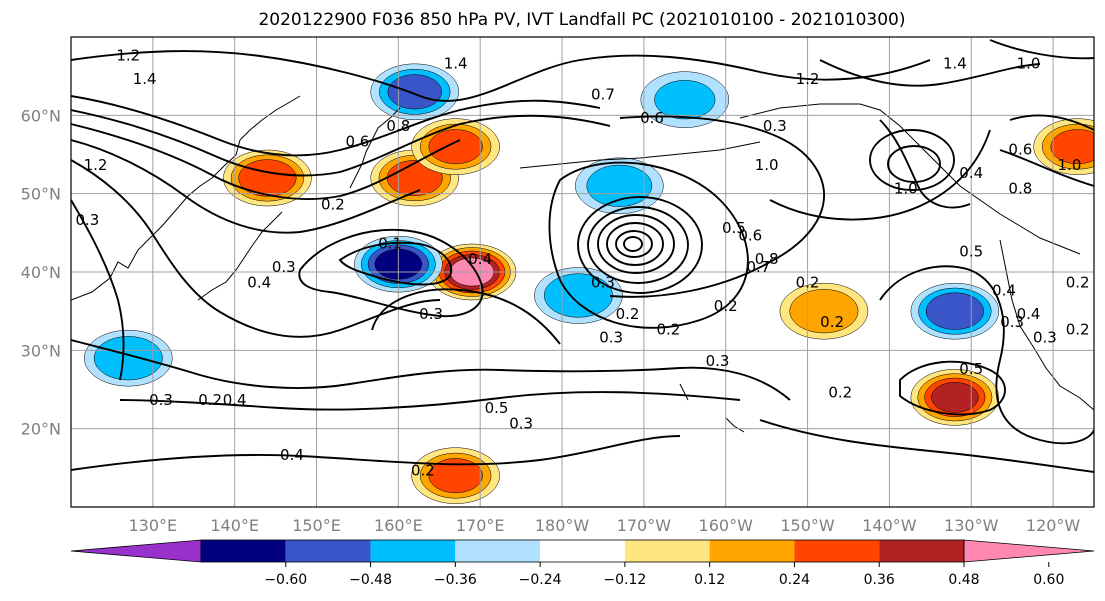 The height and width of the screenshot is (601, 1105). I want to click on contour-label: 1.4, so click(955, 63).